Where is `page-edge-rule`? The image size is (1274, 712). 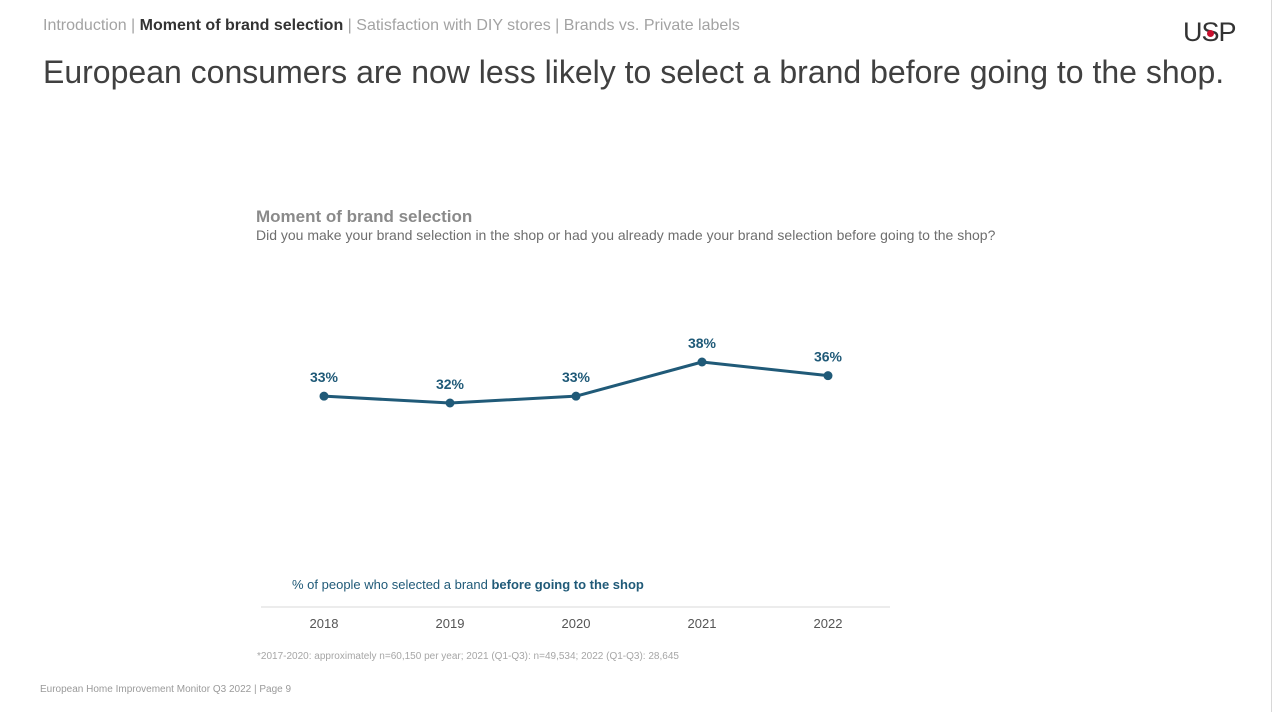
page-edge-rule is located at coordinates (1271, 356).